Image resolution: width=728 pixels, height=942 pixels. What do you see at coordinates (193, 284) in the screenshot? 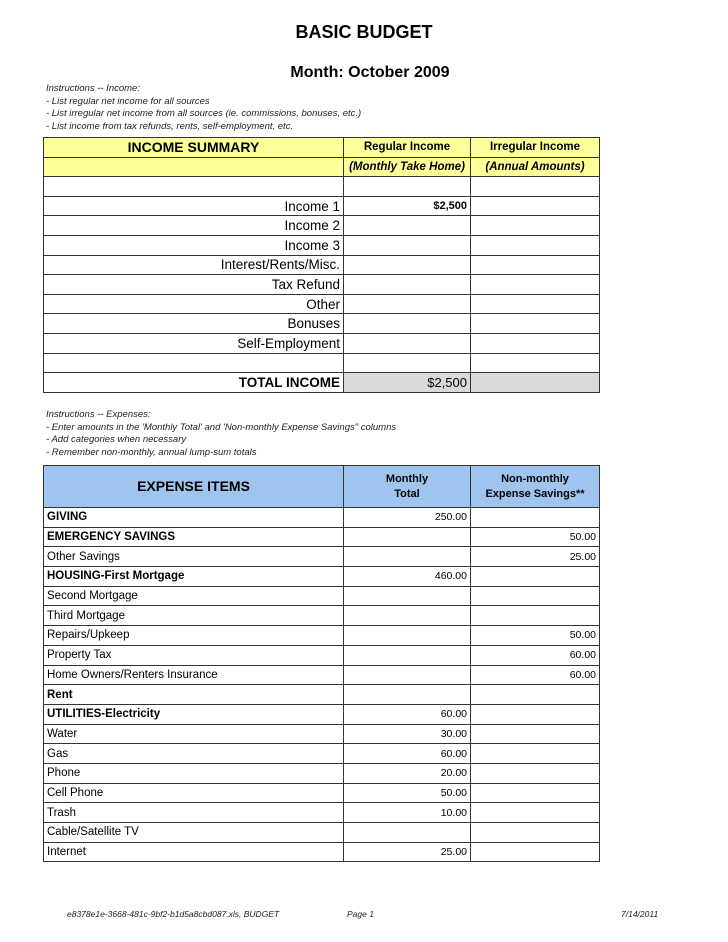
I see `income-label: Tax Refund` at bounding box center [193, 284].